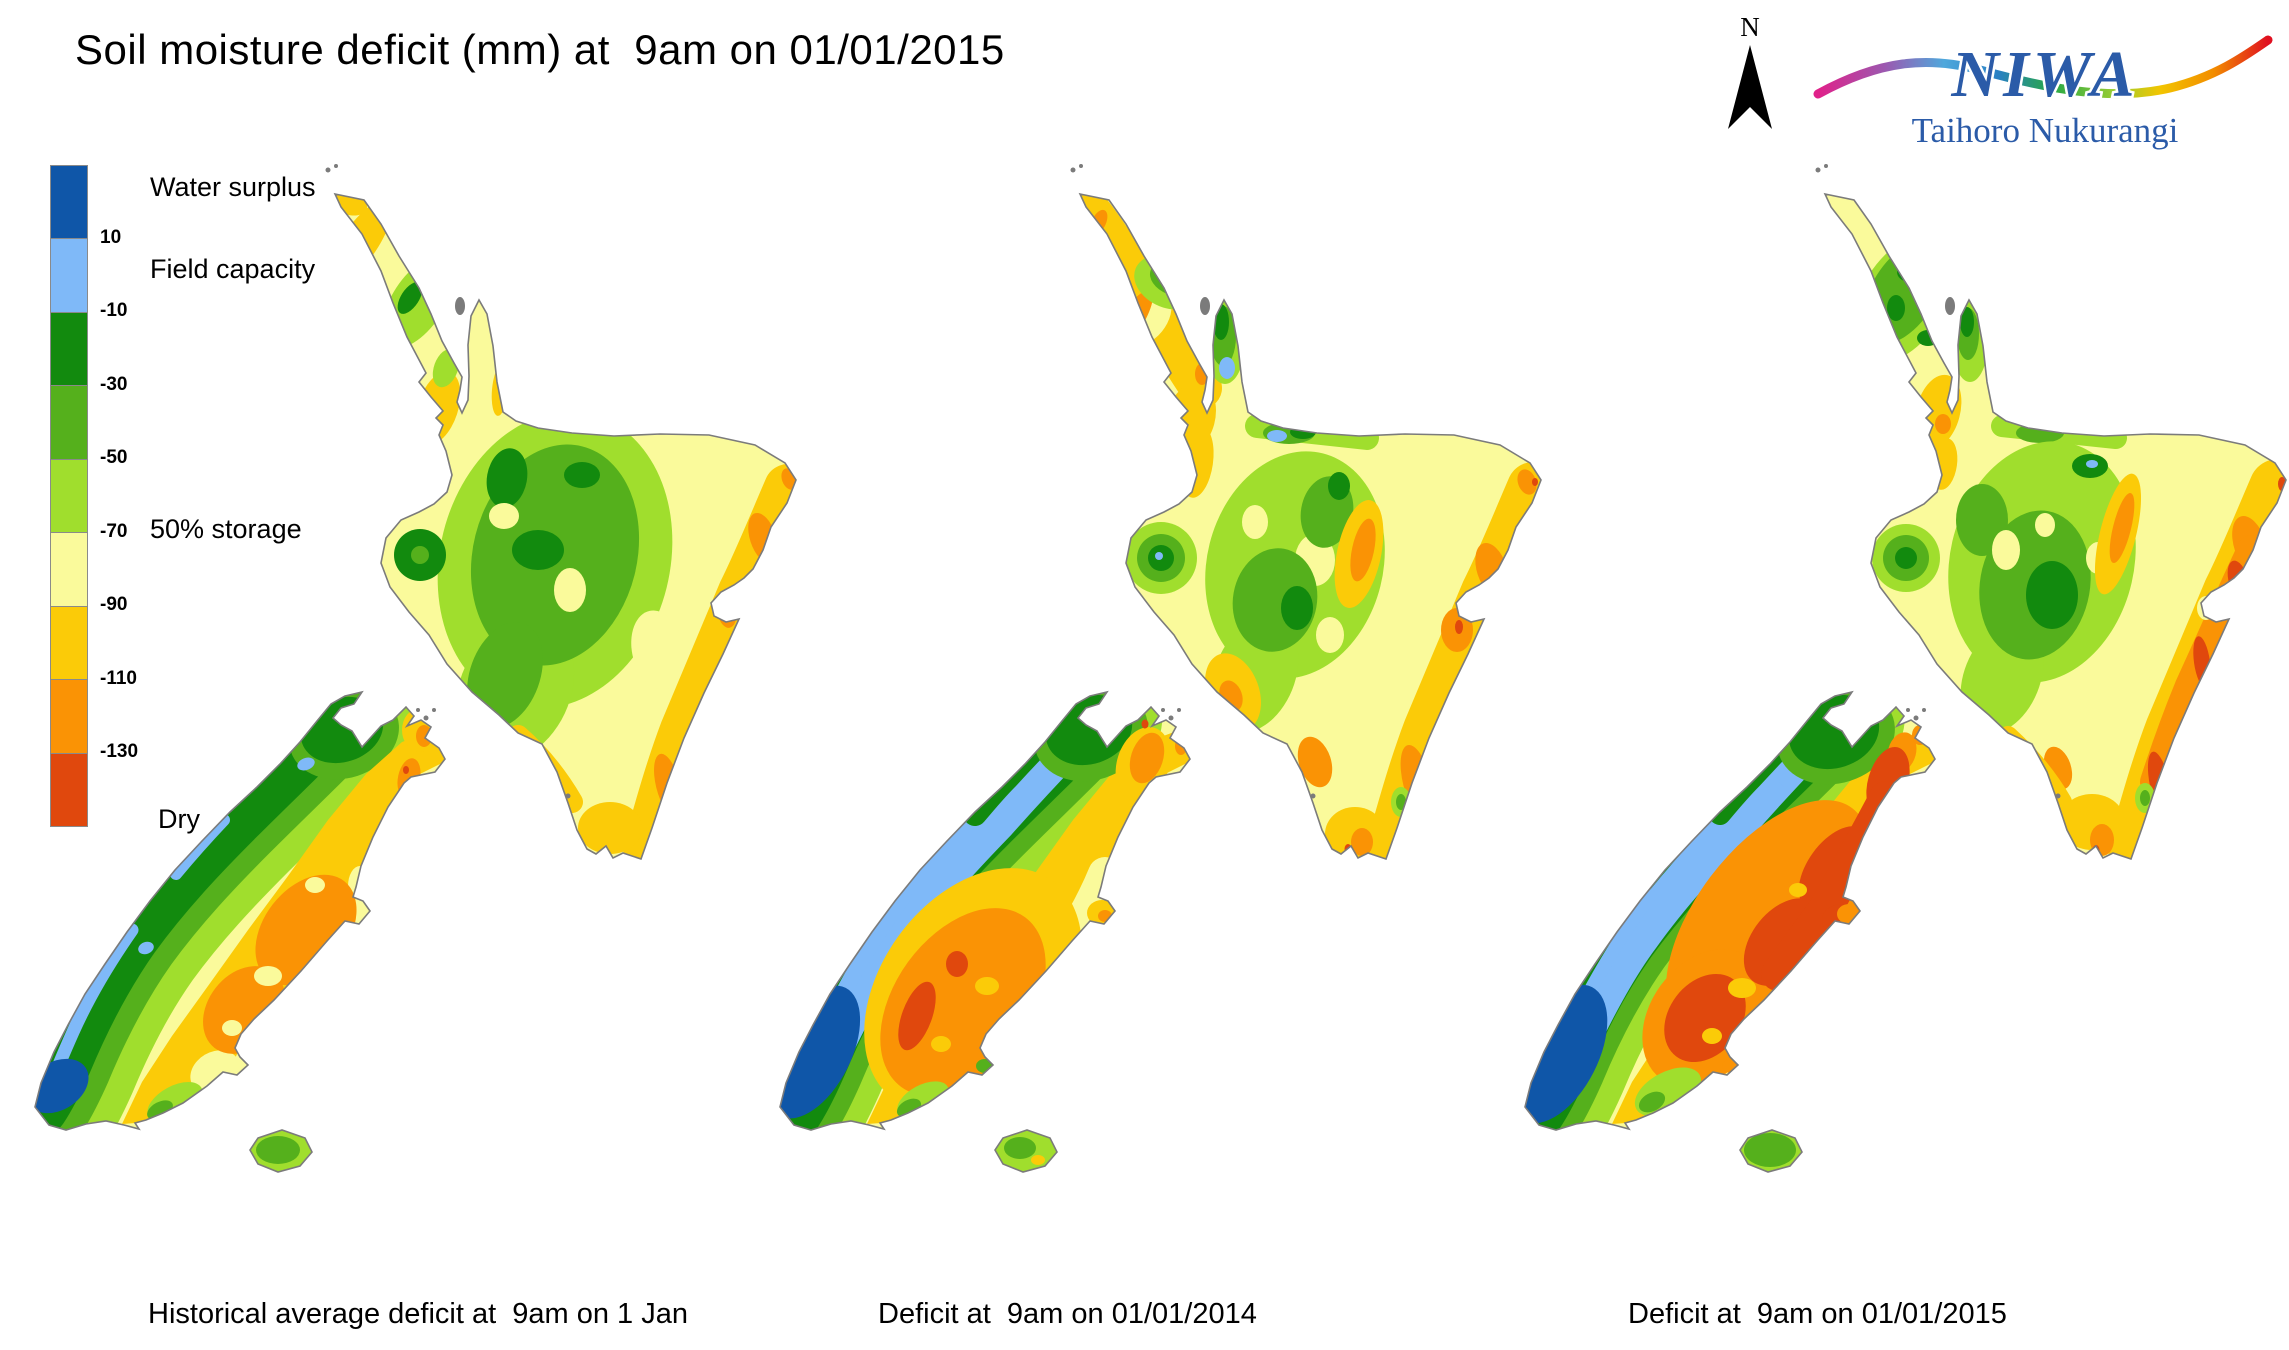  Describe the element at coordinates (119, 752) in the screenshot. I see `legend-tick--130: -130` at that location.